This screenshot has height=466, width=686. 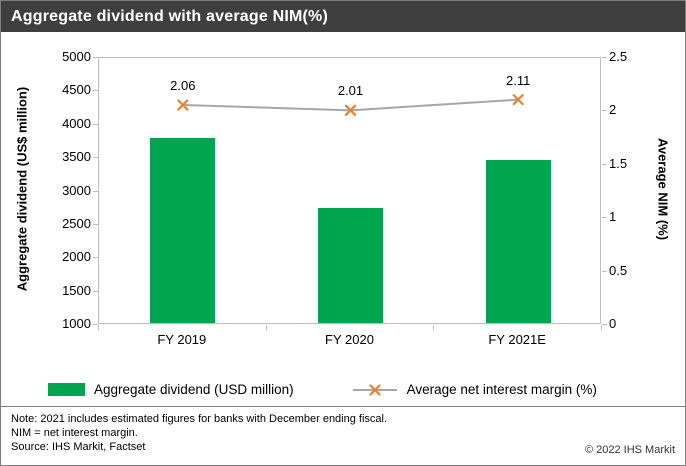 I want to click on left-axis-tick-label: 2000, so click(x=76, y=257).